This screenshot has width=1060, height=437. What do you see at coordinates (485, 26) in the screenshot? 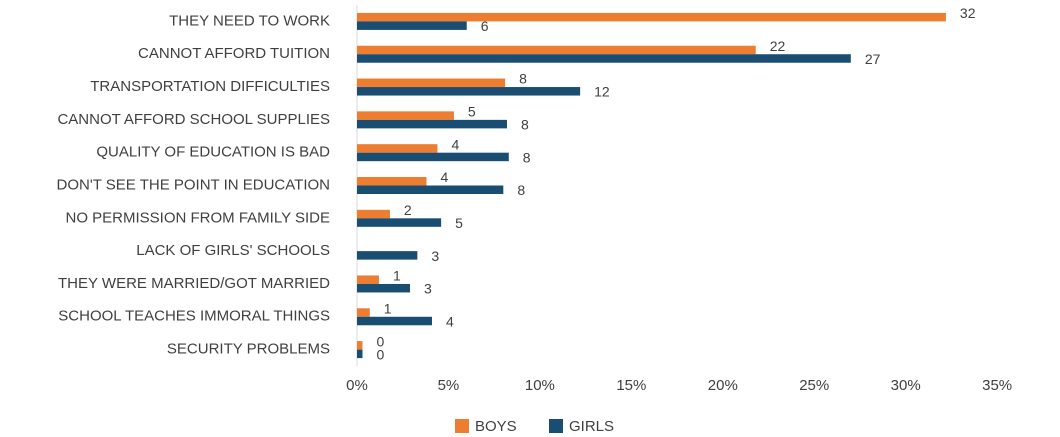
I see `data-label: 6` at bounding box center [485, 26].